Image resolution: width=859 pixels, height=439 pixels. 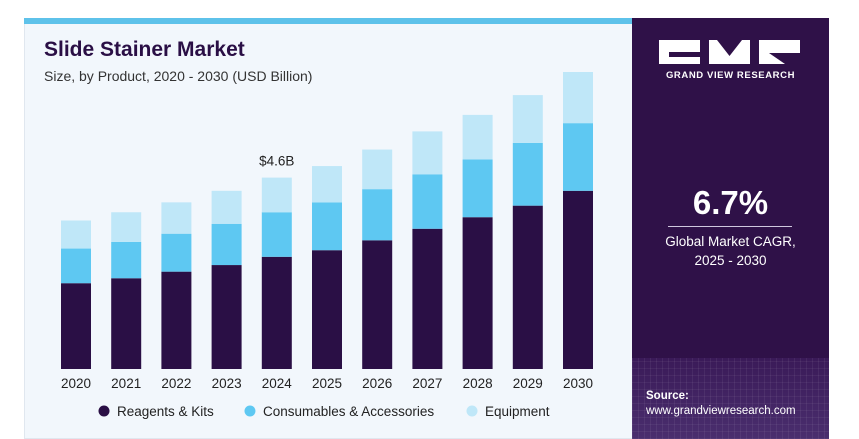 What do you see at coordinates (377, 215) in the screenshot?
I see `bar-consumables-accessories-2026` at bounding box center [377, 215].